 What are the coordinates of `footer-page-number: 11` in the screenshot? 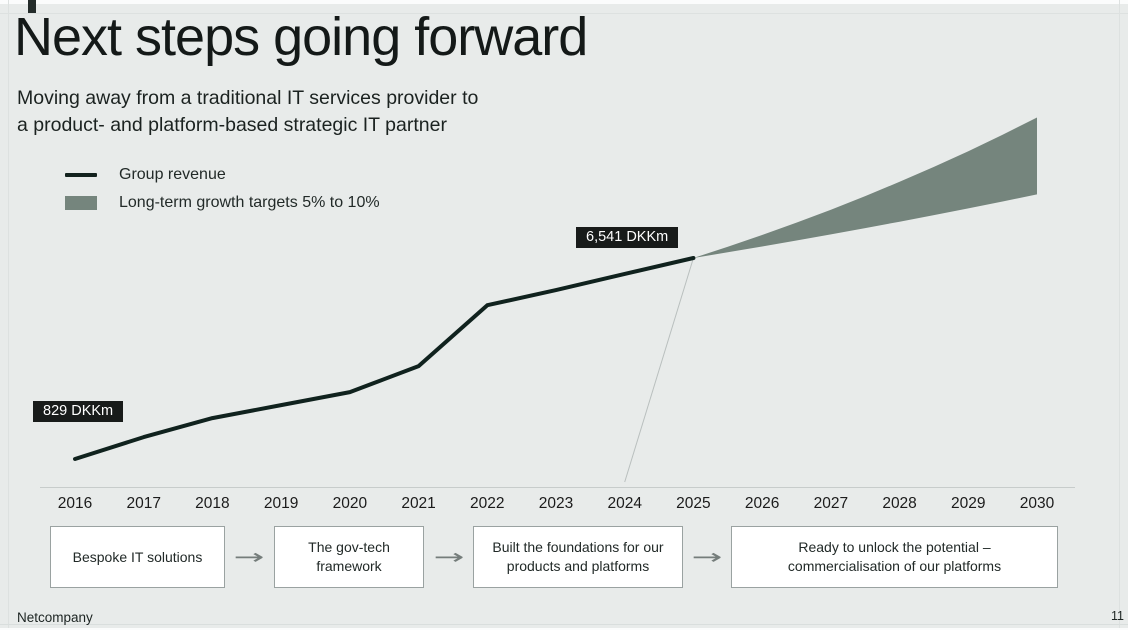 It's located at (1117, 616).